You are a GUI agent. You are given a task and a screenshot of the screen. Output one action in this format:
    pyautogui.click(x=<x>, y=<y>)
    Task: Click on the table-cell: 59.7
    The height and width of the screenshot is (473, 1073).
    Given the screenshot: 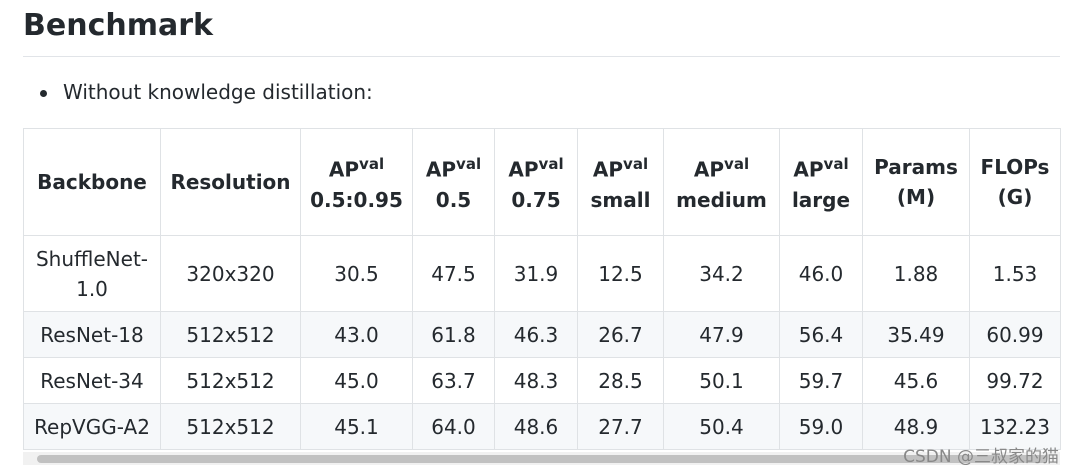 What is the action you would take?
    pyautogui.click(x=821, y=380)
    